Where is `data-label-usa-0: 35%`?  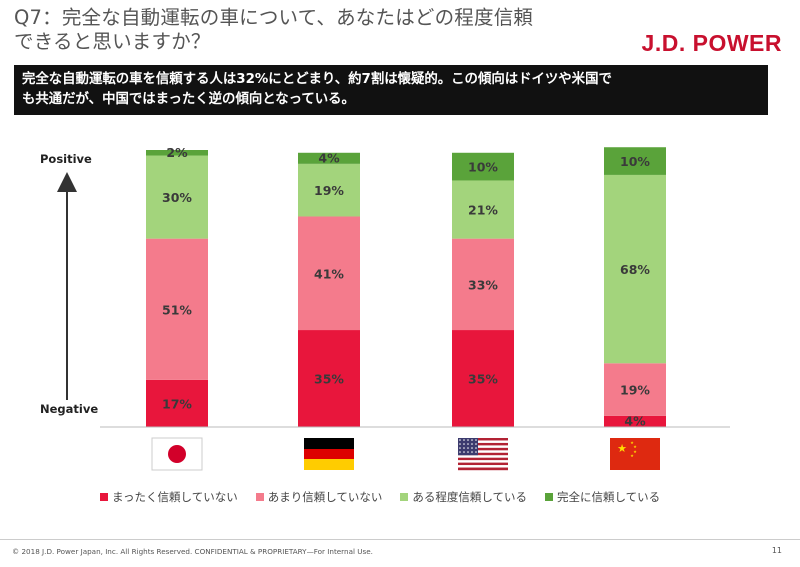
data-label-usa-0: 35% is located at coordinates (483, 379).